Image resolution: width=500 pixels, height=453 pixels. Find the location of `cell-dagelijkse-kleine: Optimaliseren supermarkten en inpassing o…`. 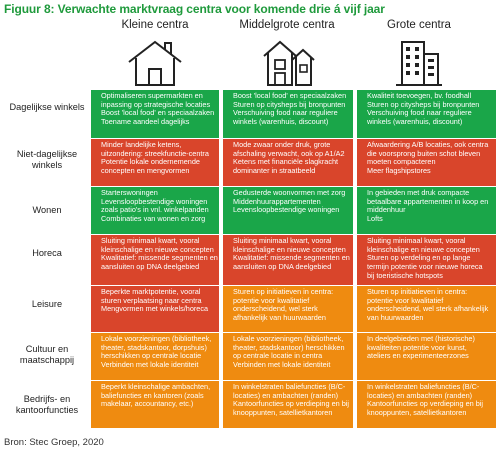

cell-dagelijkse-kleine: Optimaliseren supermarkten en inpassing o… is located at coordinates (155, 114).